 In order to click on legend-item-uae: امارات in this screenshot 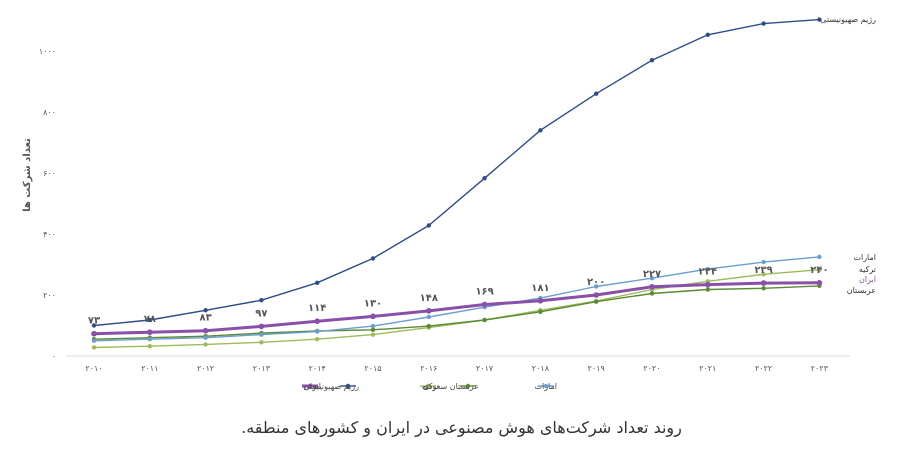, I will do `click(545, 386)`.